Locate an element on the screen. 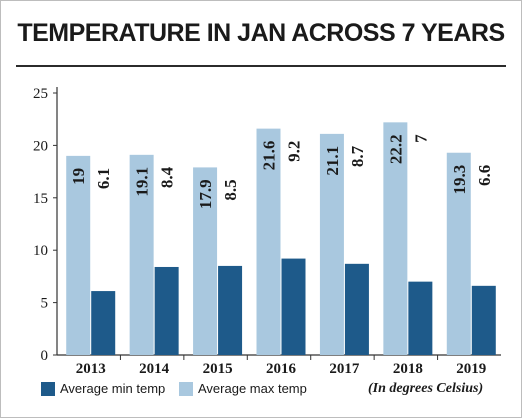 The width and height of the screenshot is (522, 418). legend-item-max: Average max temp is located at coordinates (243, 388).